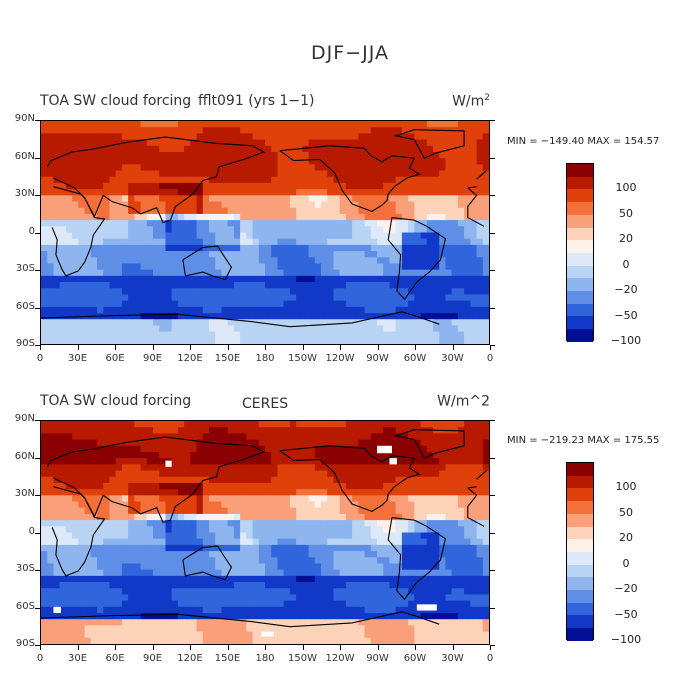 This screenshot has width=700, height=700. Describe the element at coordinates (302, 658) in the screenshot. I see `lon-label: 150W` at that location.